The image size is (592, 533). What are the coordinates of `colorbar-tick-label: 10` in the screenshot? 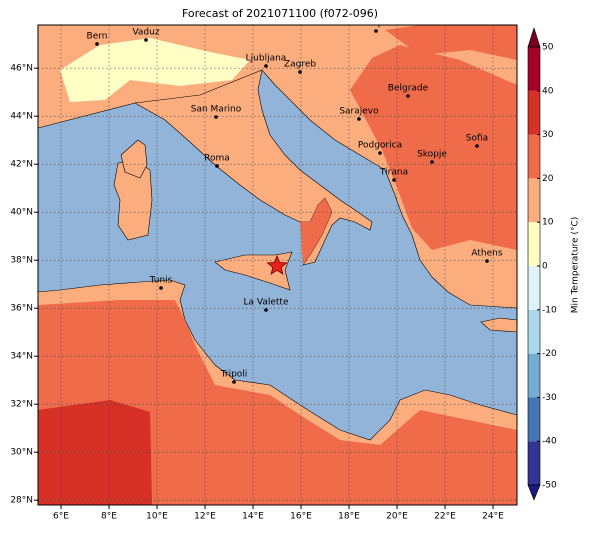 It's located at (548, 223).